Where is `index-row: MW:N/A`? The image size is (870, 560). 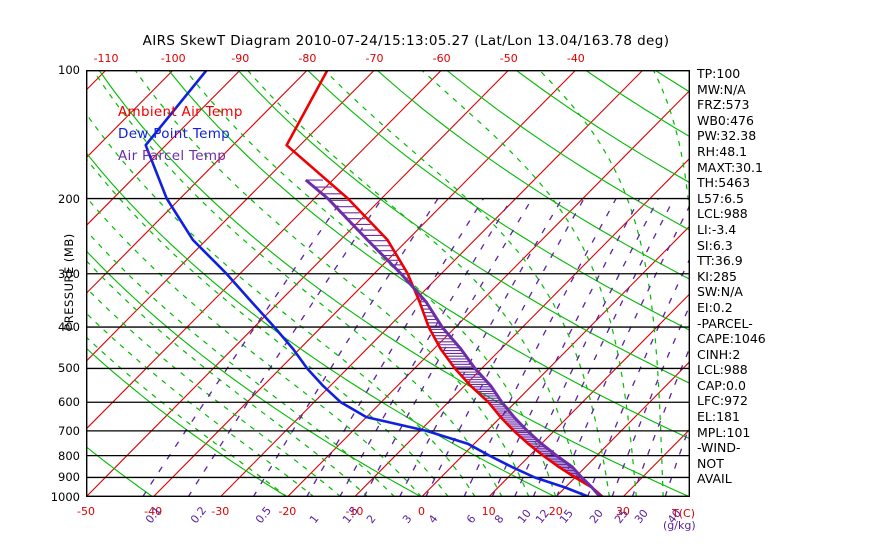 index-row: MW:N/A is located at coordinates (721, 89).